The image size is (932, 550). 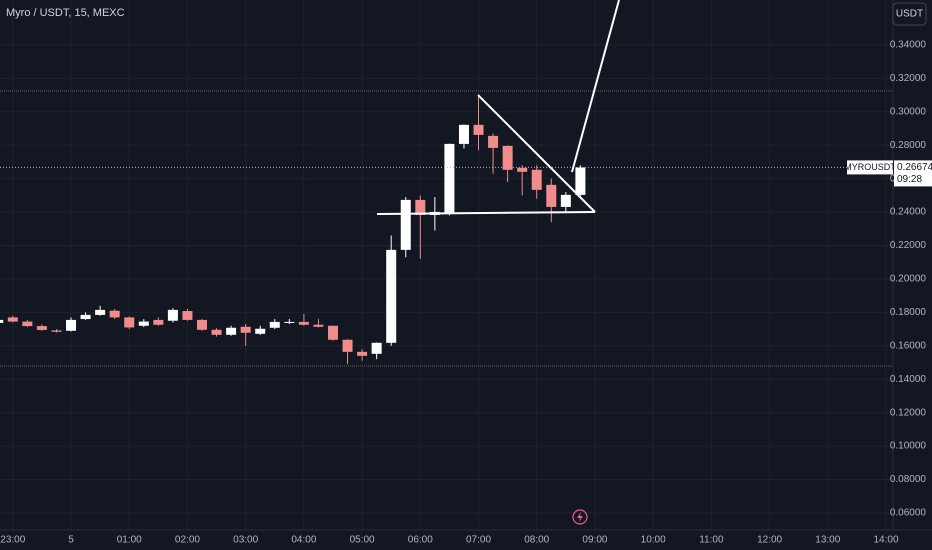 What do you see at coordinates (303, 540) in the screenshot?
I see `x-tick-label: 04:00` at bounding box center [303, 540].